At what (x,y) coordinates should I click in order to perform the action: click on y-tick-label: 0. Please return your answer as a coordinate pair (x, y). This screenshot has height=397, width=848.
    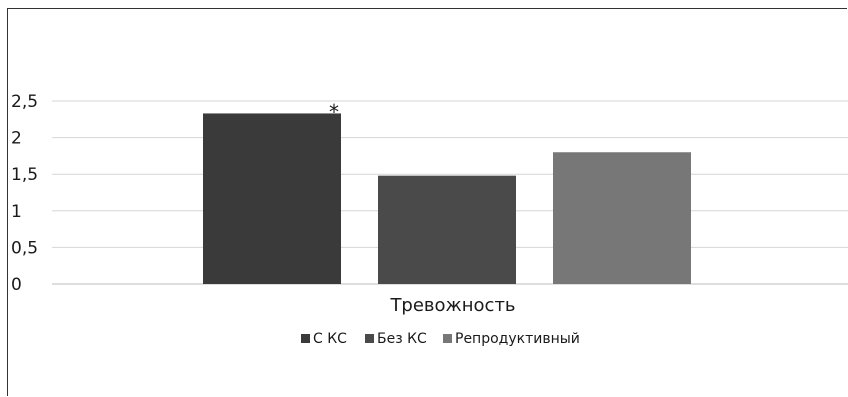
    Looking at the image, I should click on (16, 285).